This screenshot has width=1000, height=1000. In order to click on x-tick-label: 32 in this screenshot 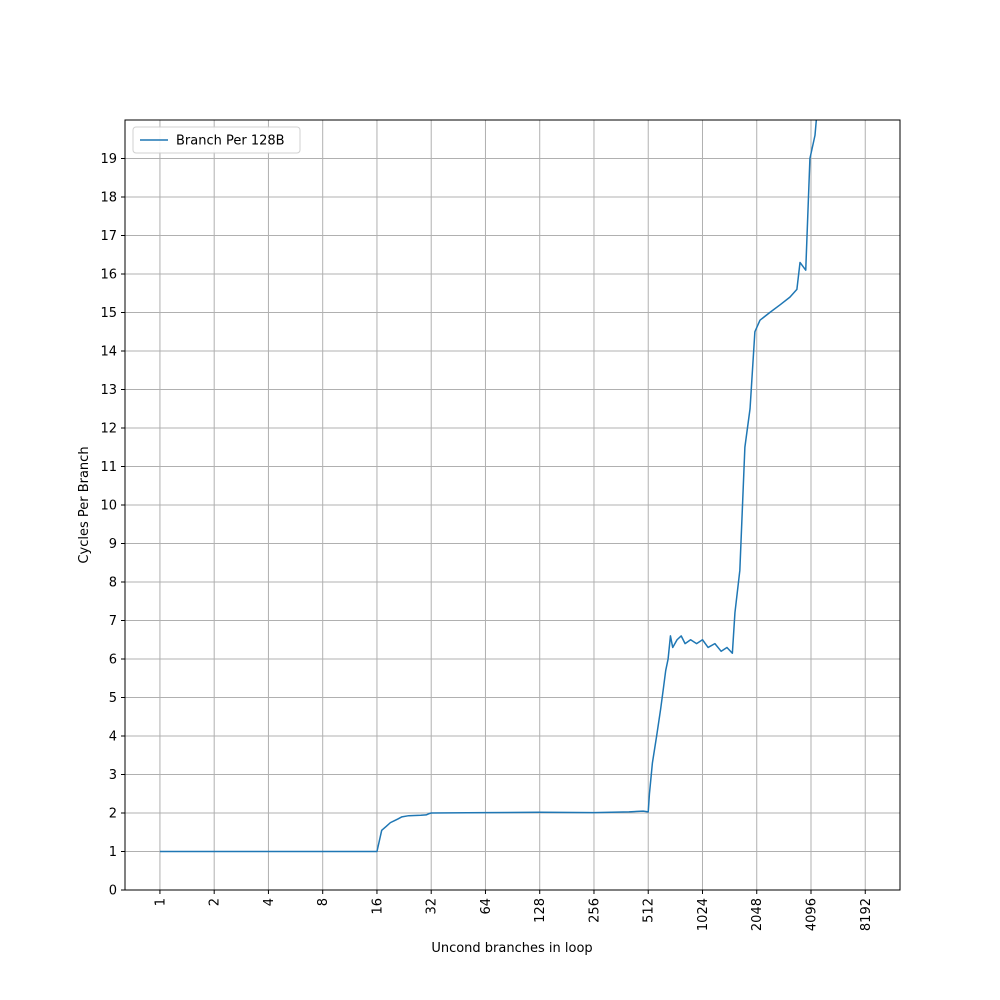, I will do `click(432, 906)`.